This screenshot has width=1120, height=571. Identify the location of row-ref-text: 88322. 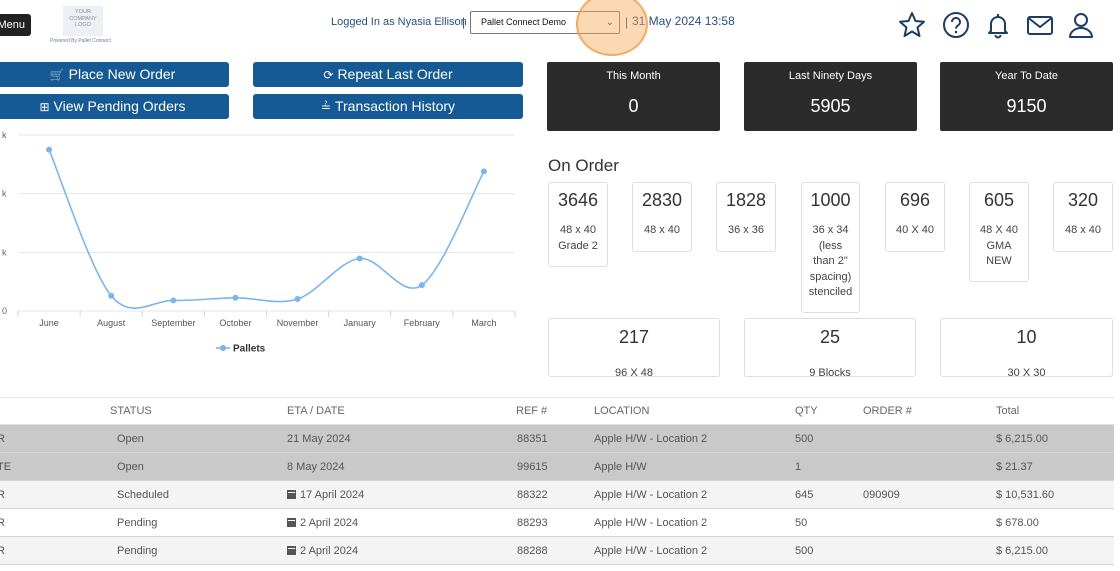
(532, 495).